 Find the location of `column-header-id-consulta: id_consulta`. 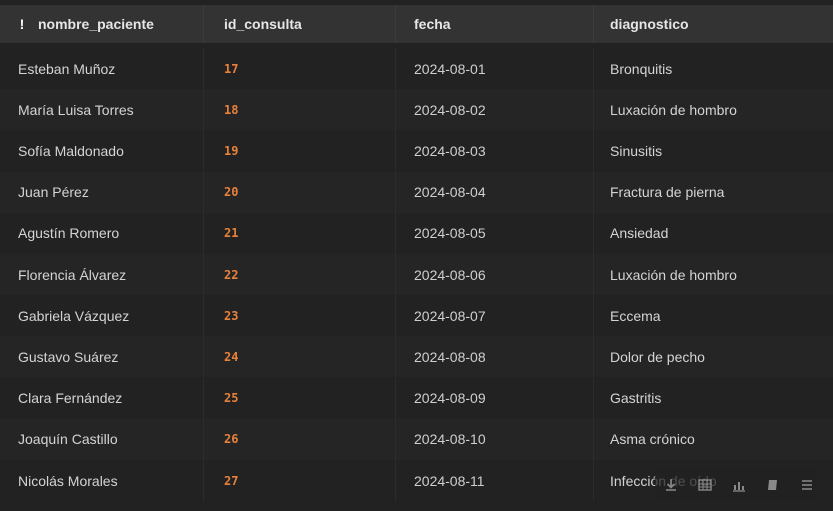

column-header-id-consulta: id_consulta is located at coordinates (299, 24).